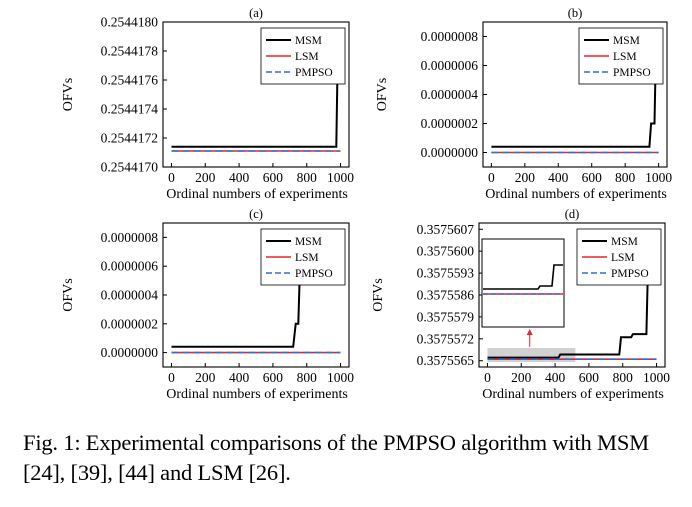 The height and width of the screenshot is (507, 692). Describe the element at coordinates (256, 13) in the screenshot. I see `panel-label: (a)` at that location.